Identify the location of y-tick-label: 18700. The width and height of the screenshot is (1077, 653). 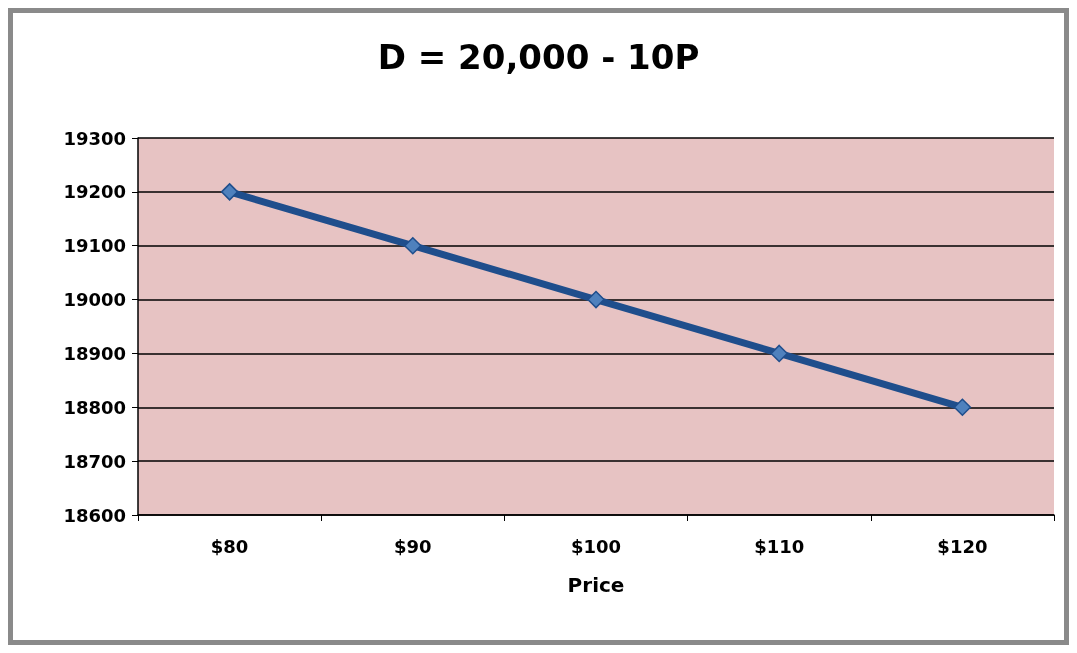
(94, 461).